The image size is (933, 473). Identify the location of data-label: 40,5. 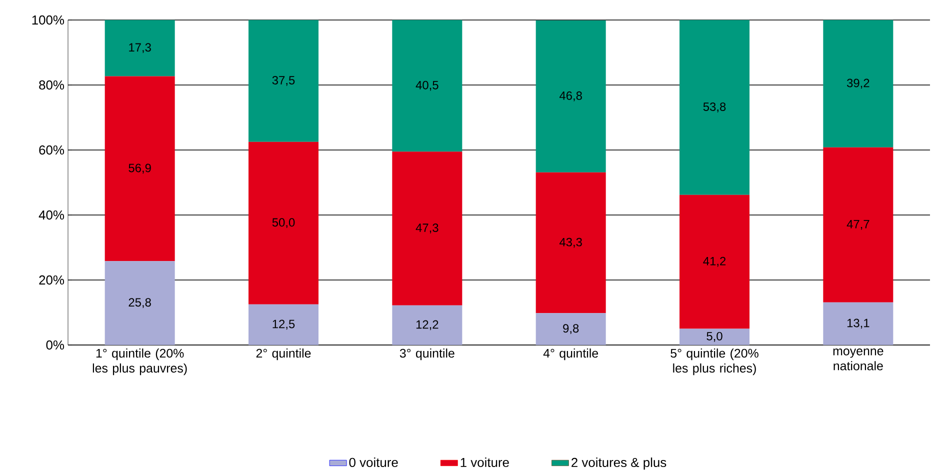
(427, 85).